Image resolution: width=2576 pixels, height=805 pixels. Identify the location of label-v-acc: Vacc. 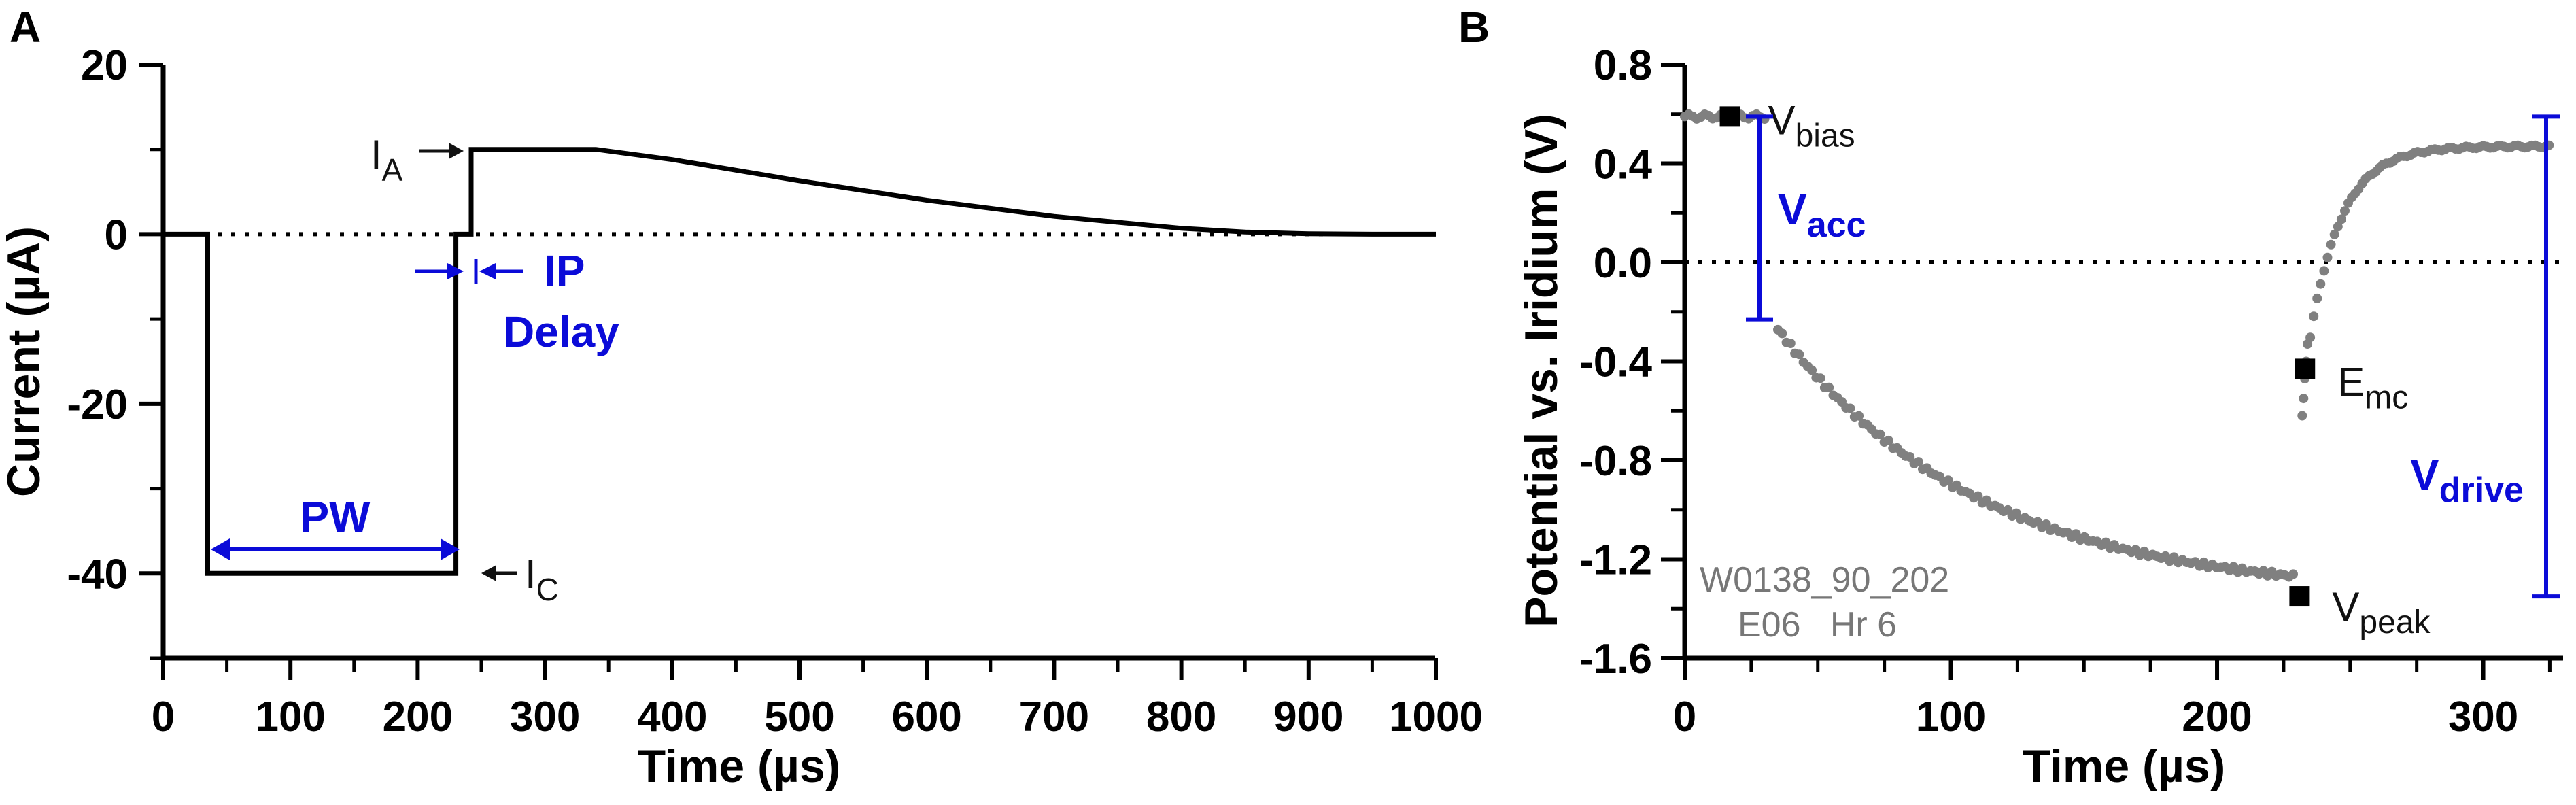
(1822, 215).